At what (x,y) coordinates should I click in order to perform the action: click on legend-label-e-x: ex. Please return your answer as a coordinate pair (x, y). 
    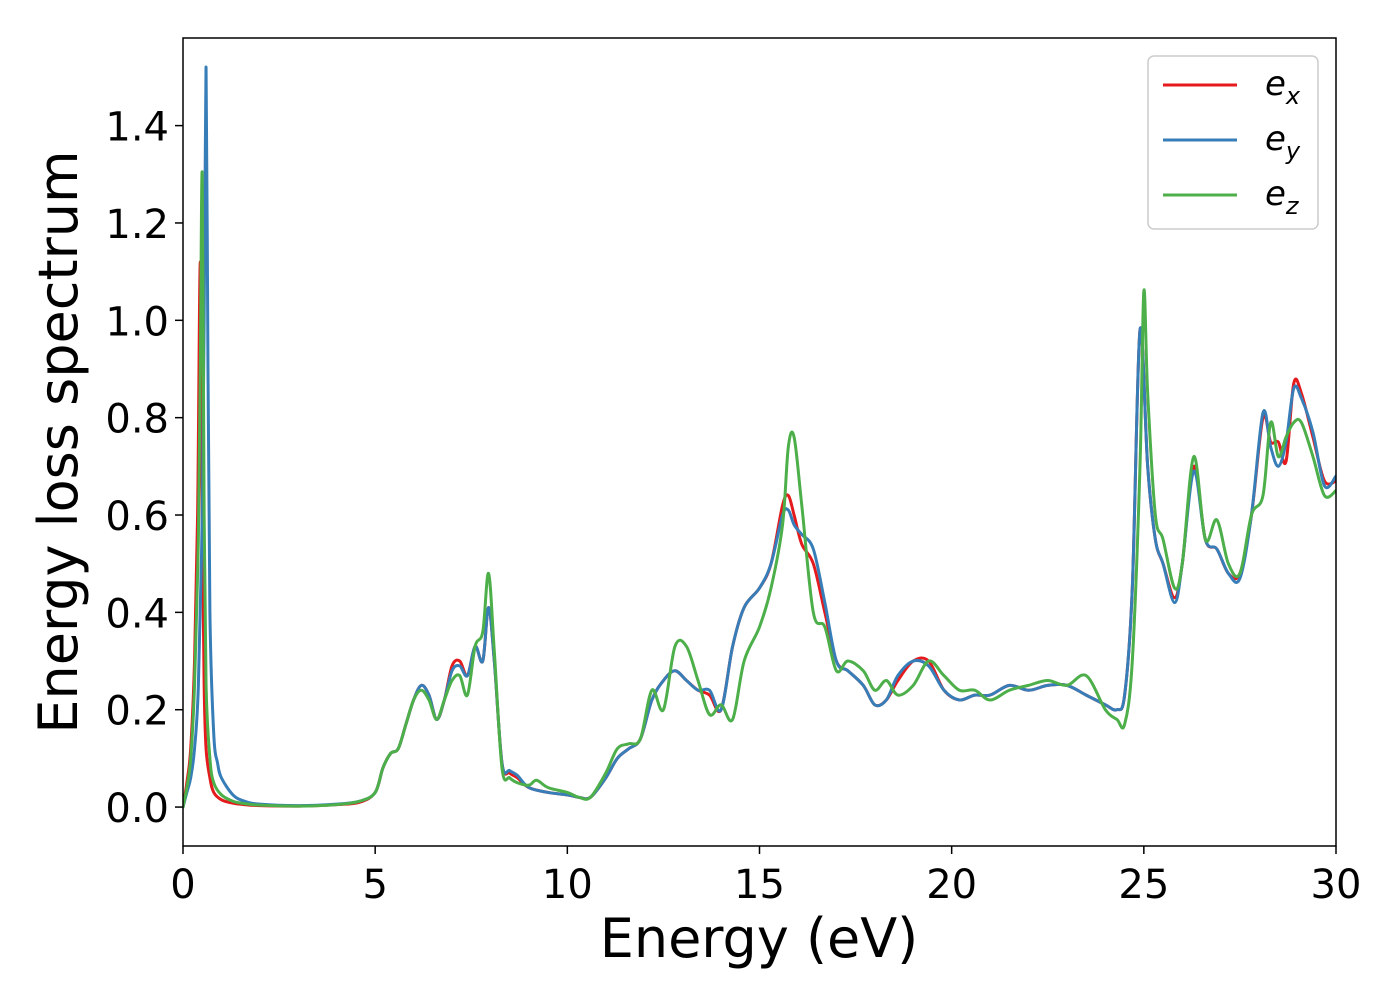
    Looking at the image, I should click on (1283, 87).